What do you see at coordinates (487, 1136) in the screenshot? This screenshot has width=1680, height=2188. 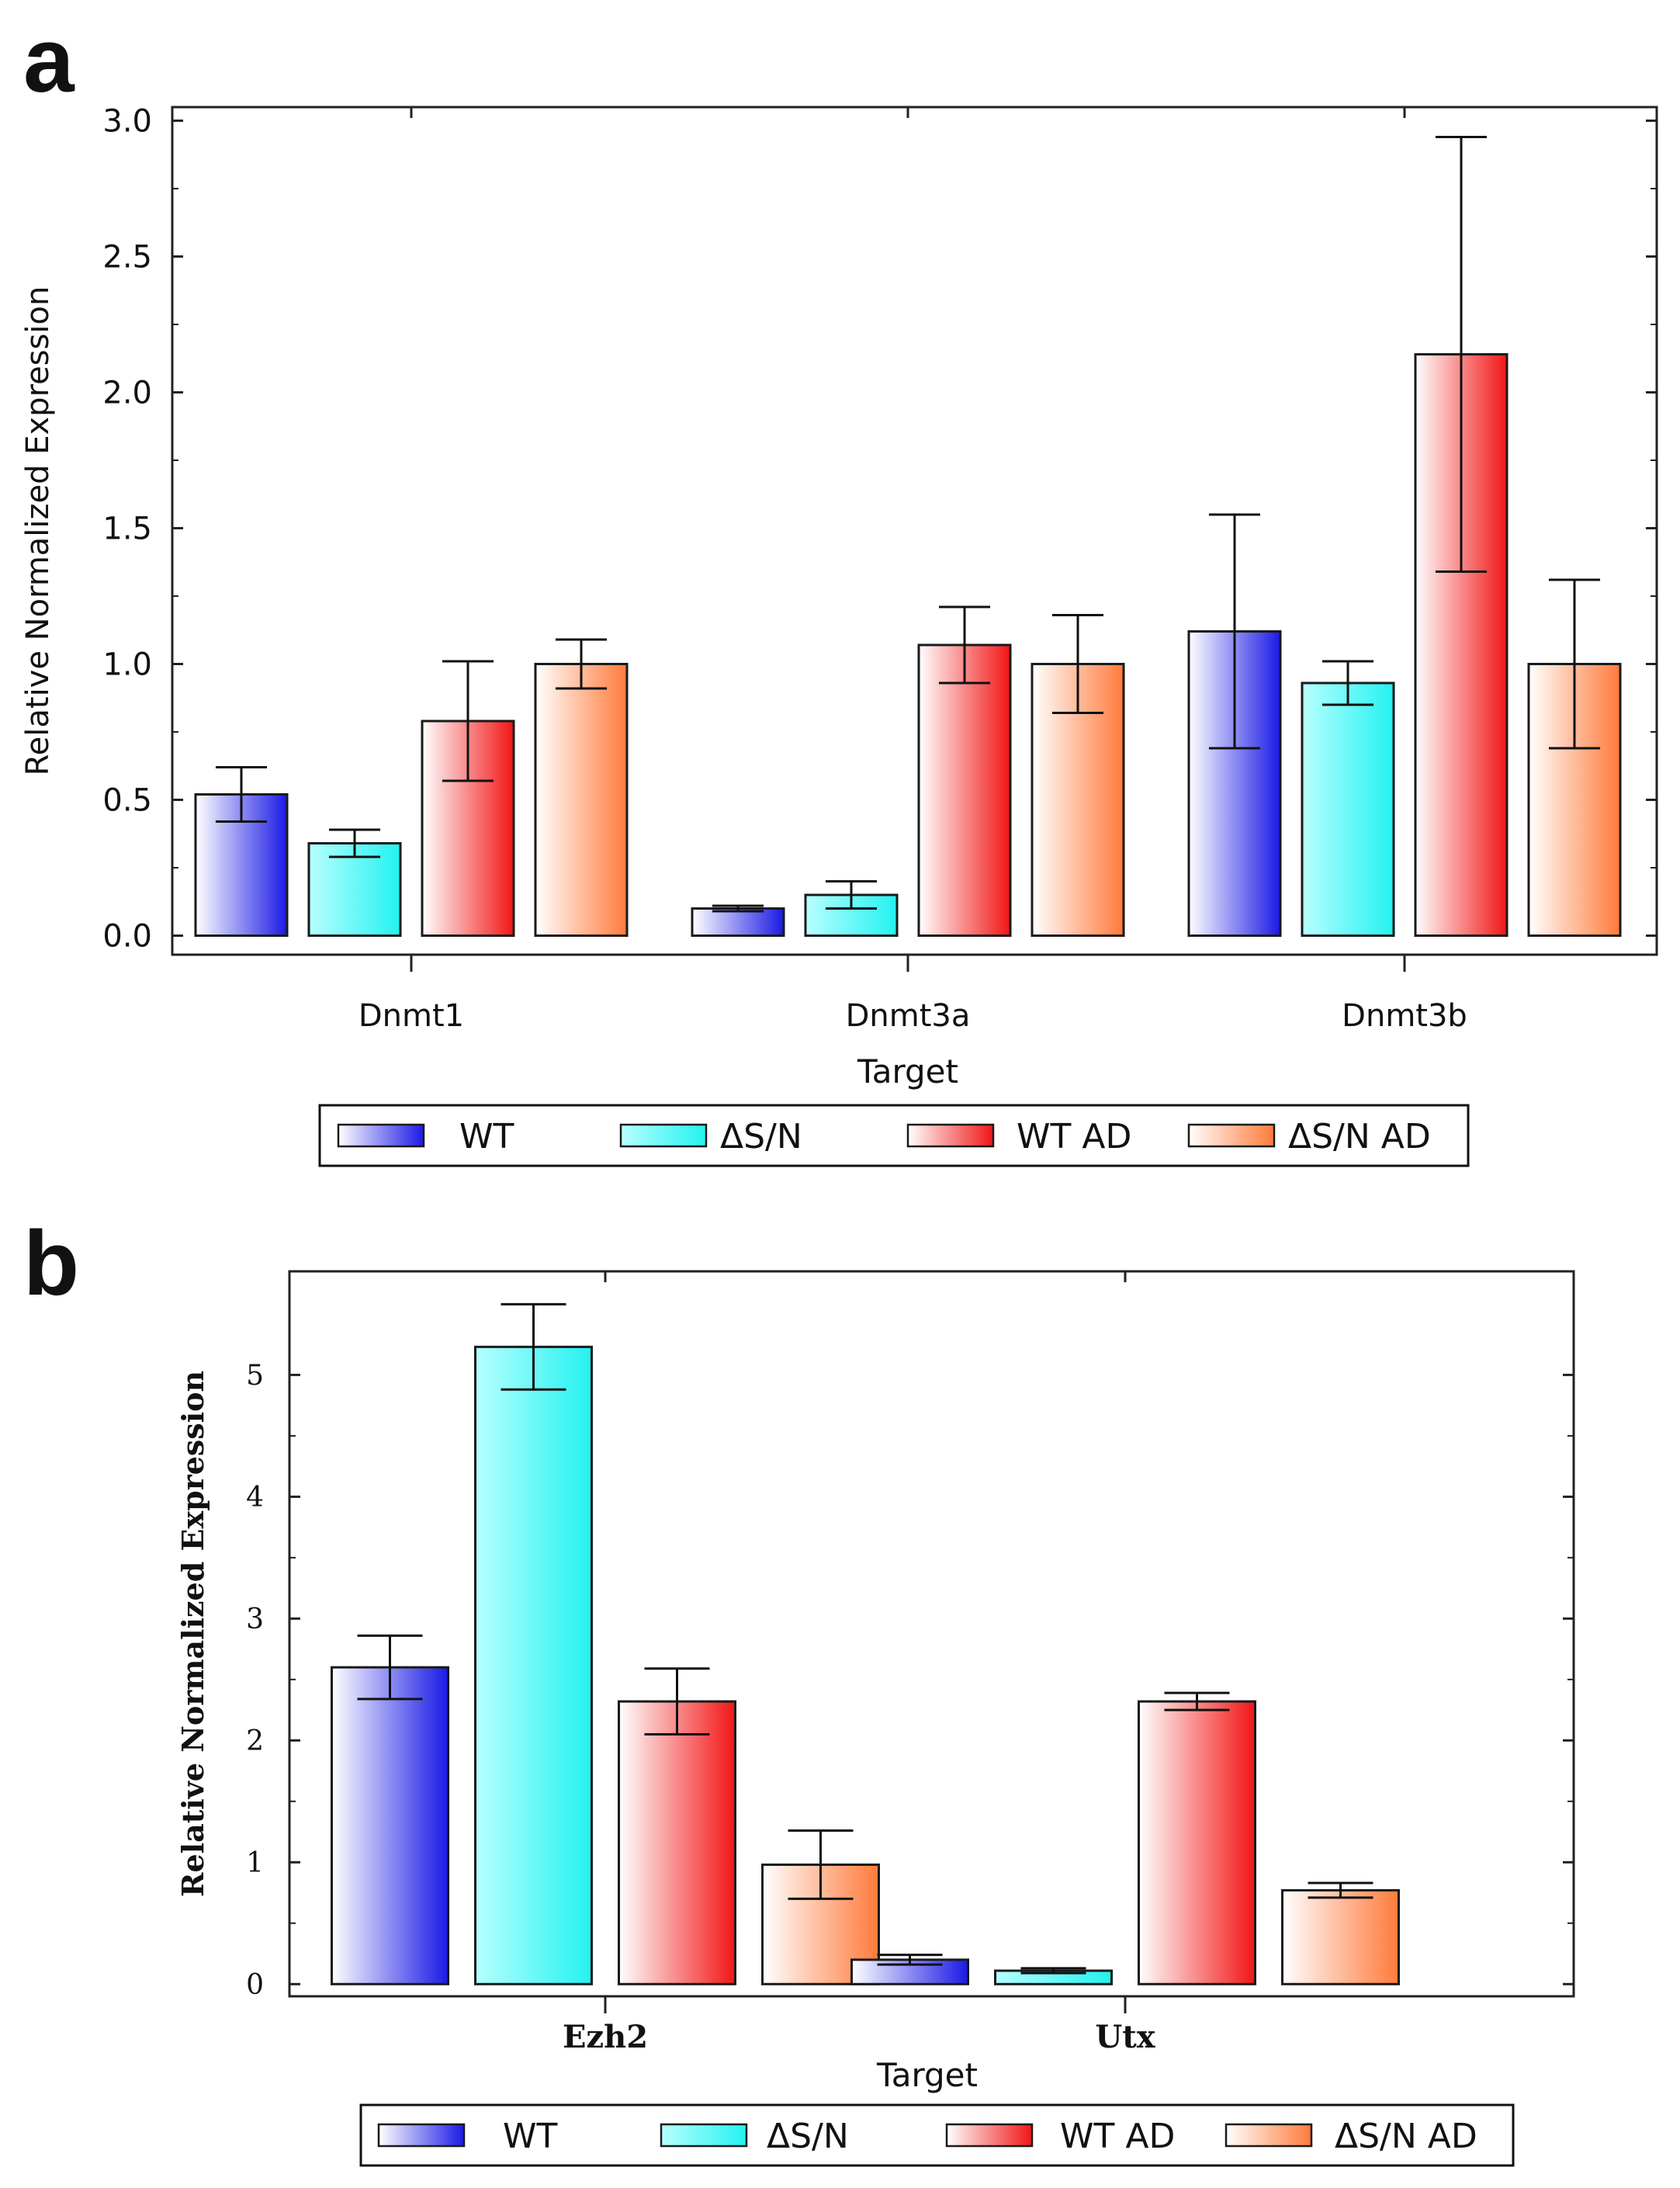 I see `panel-a-legend-label-wt: WT` at bounding box center [487, 1136].